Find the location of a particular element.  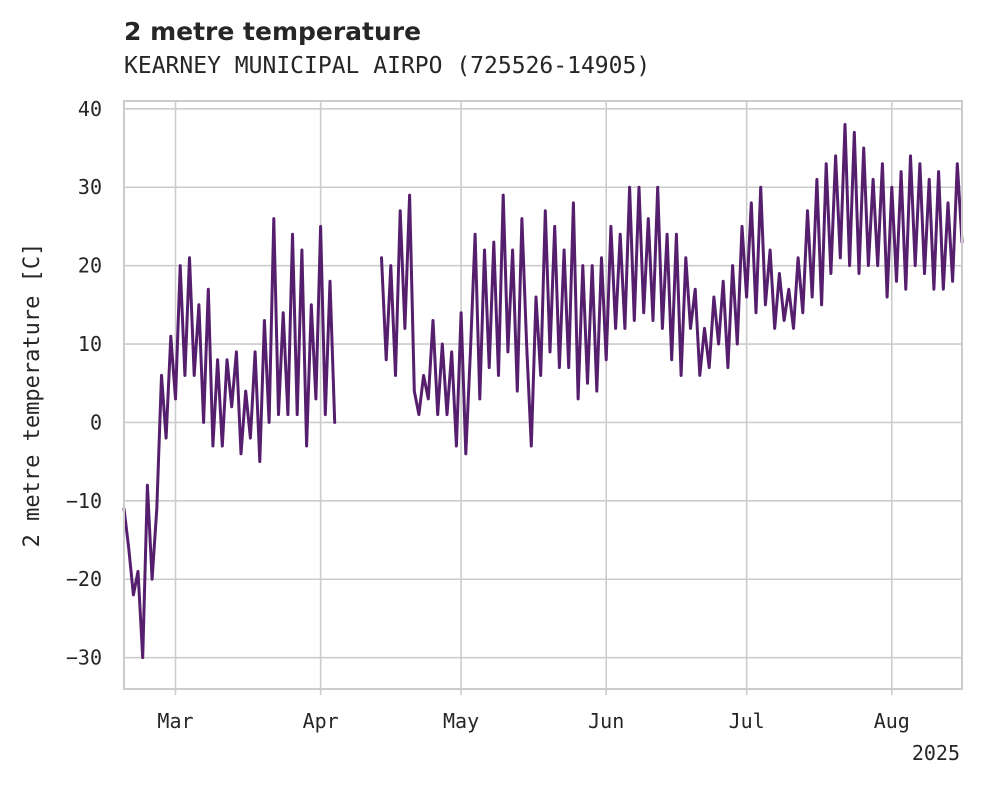

x-tick-label: Jul is located at coordinates (747, 721).